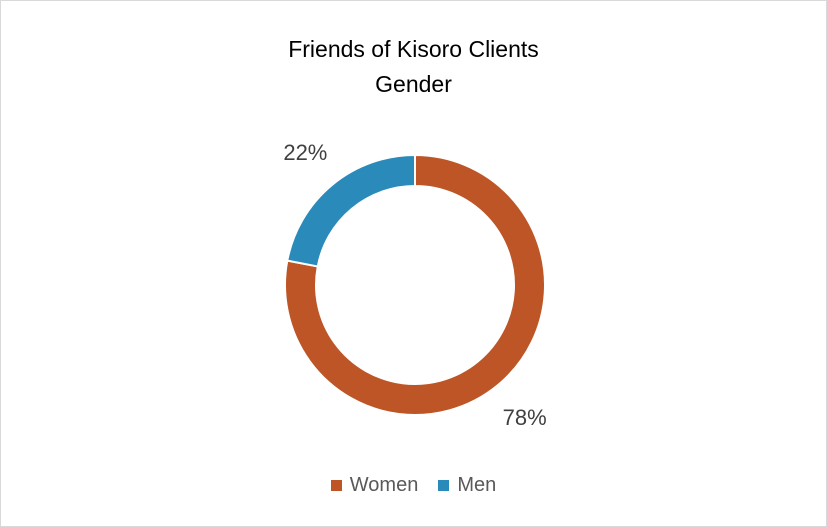 Image resolution: width=827 pixels, height=527 pixels. What do you see at coordinates (384, 485) in the screenshot?
I see `legend-label-women: Women` at bounding box center [384, 485].